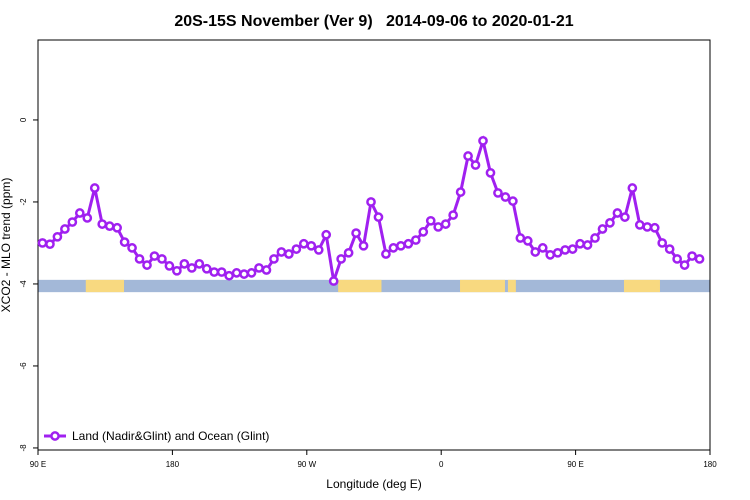 This screenshot has height=500, width=750. I want to click on y-tick-label: -8, so click(23, 448).